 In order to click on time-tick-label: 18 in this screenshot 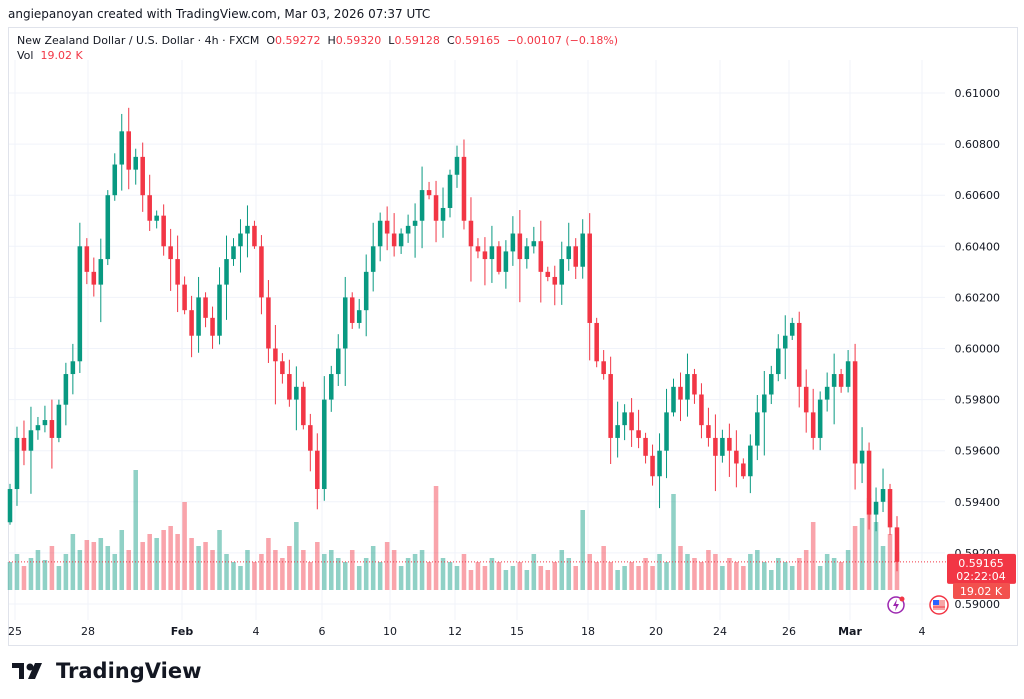, I will do `click(588, 631)`.